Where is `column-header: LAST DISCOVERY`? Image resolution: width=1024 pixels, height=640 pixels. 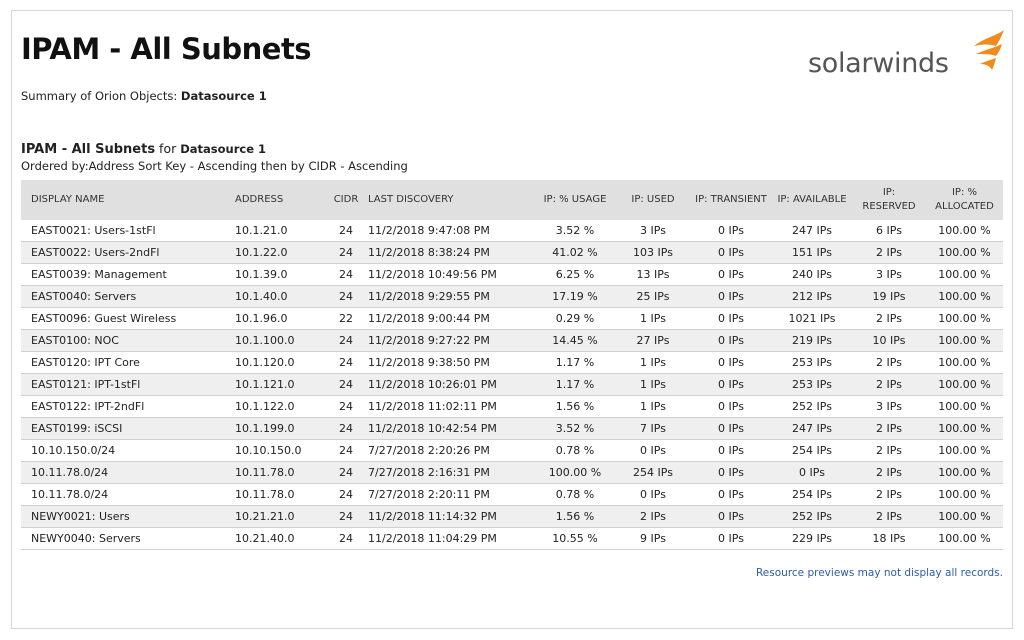
column-header: LAST DISCOVERY is located at coordinates (449, 200).